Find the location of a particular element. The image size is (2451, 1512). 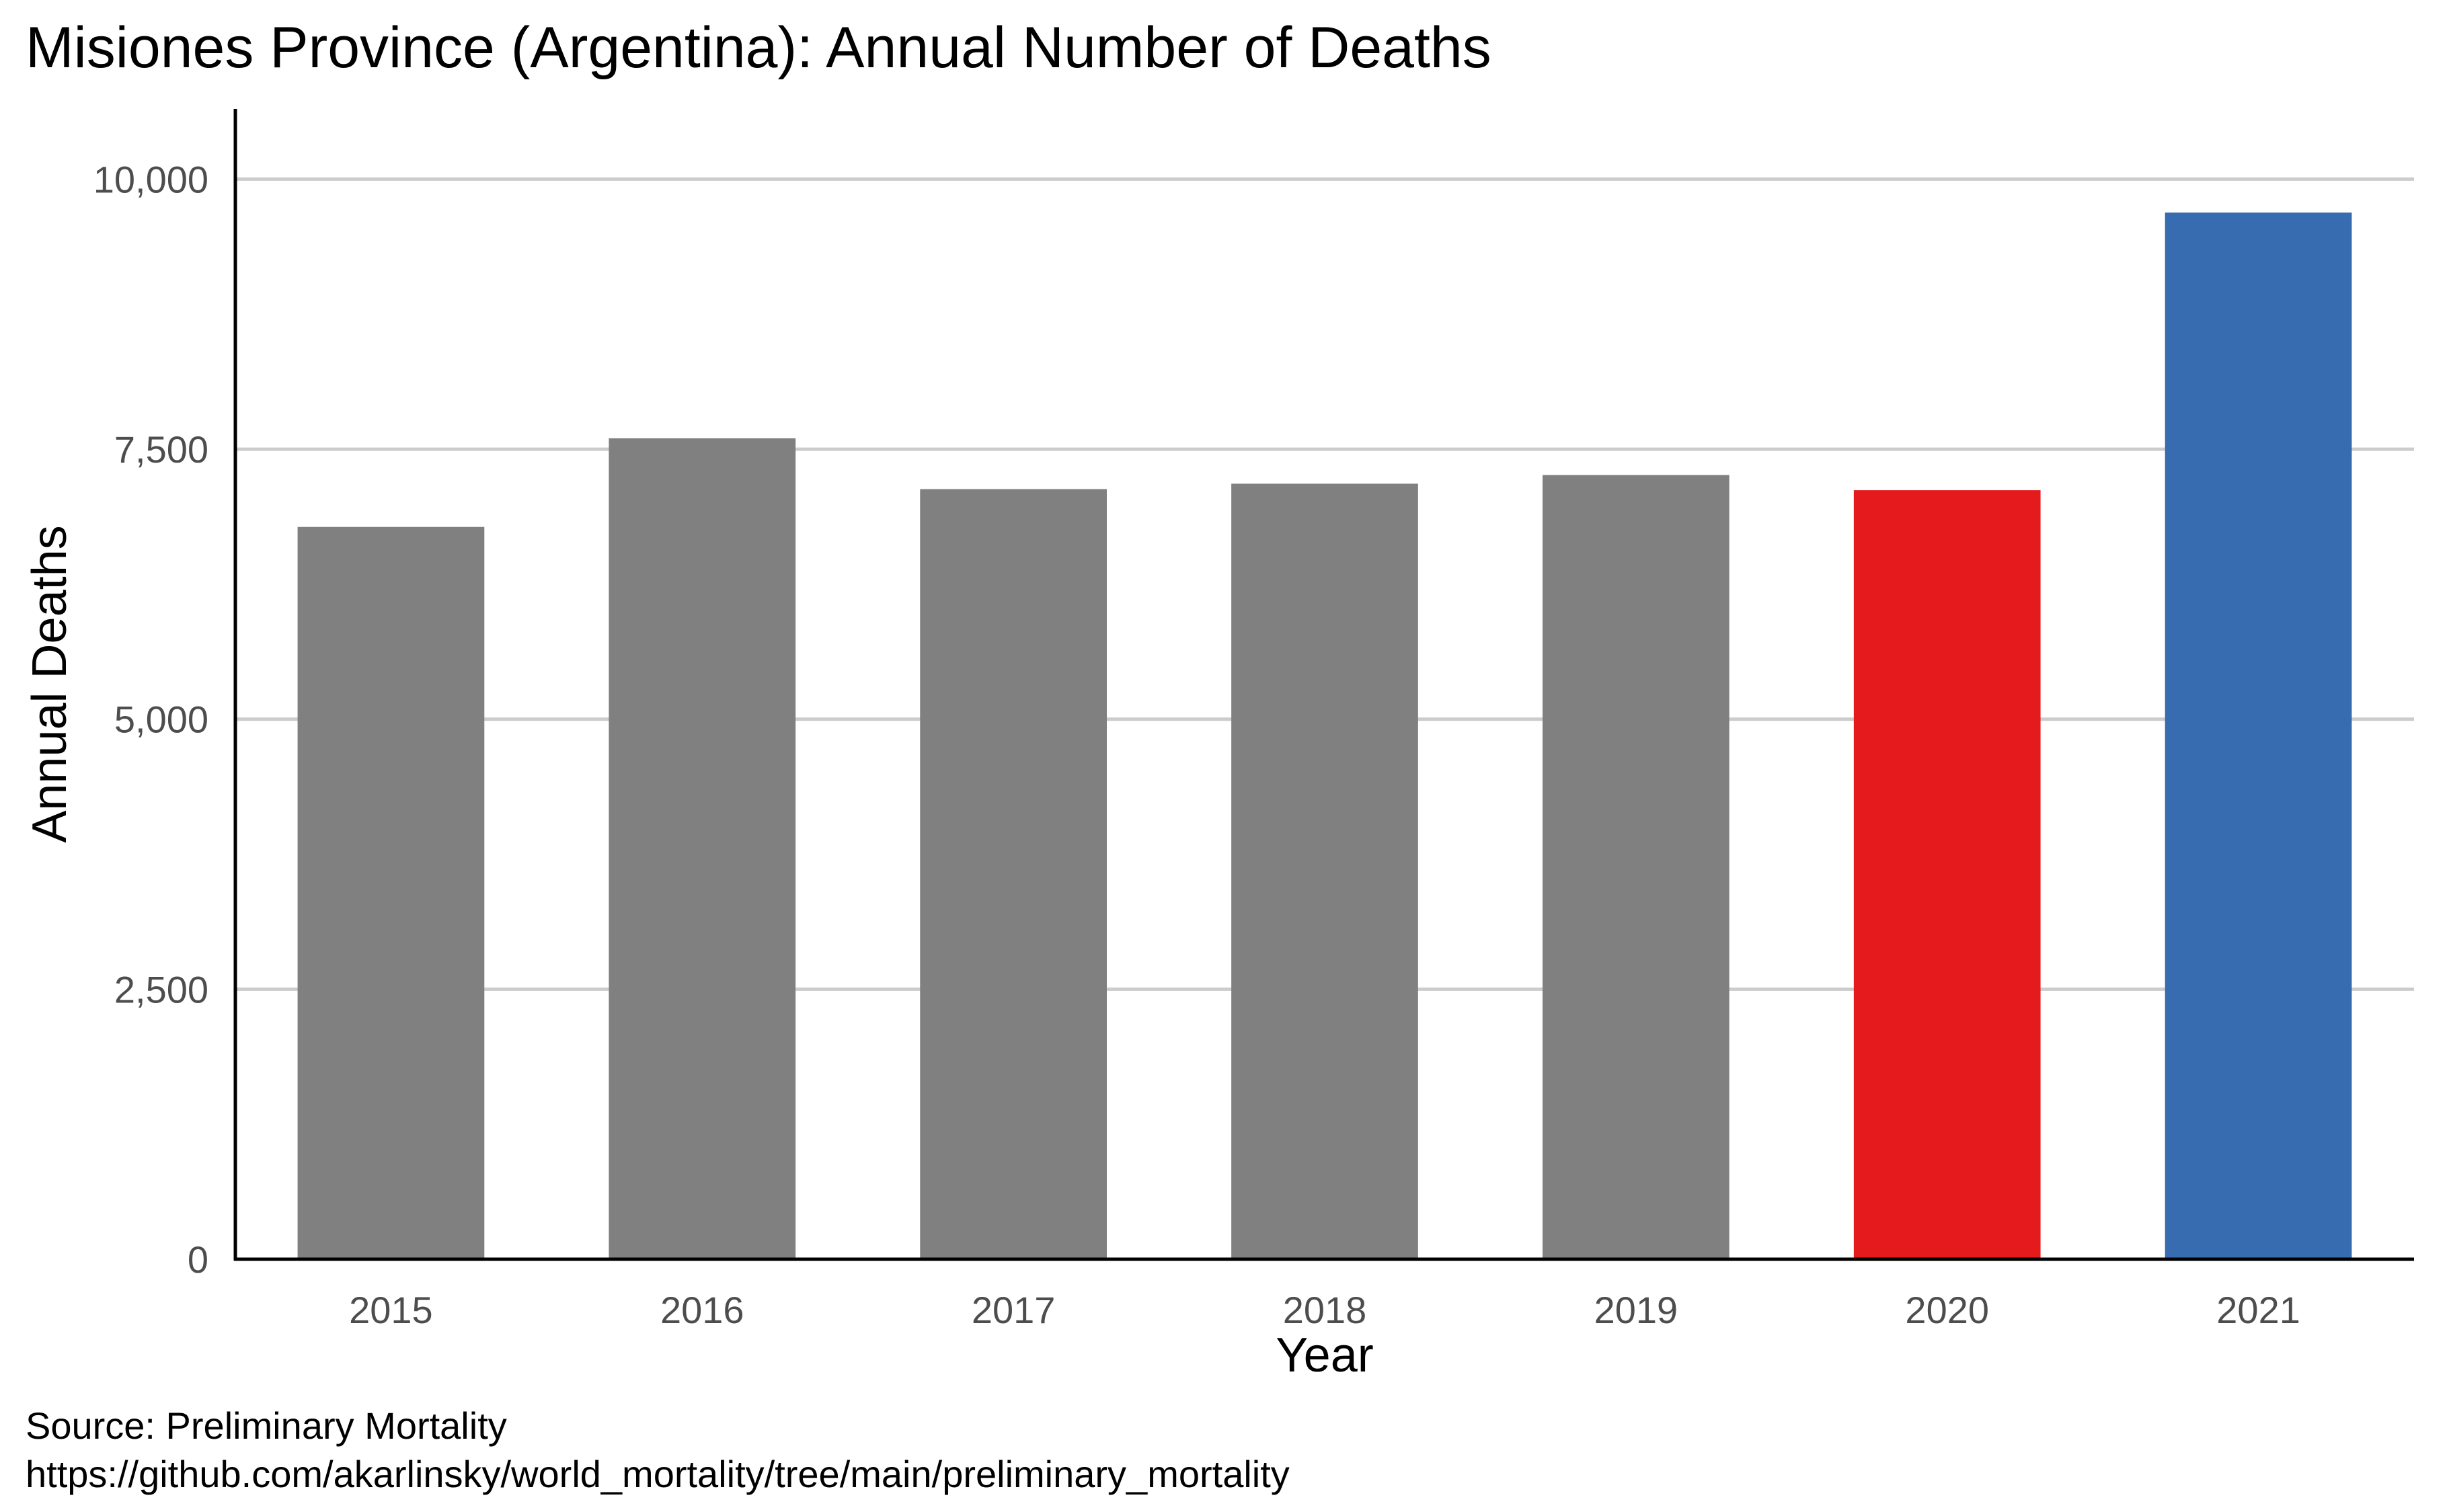

y-axis-ticks: 0 2,500 5,000 7,500 10,000 is located at coordinates (150, 719).